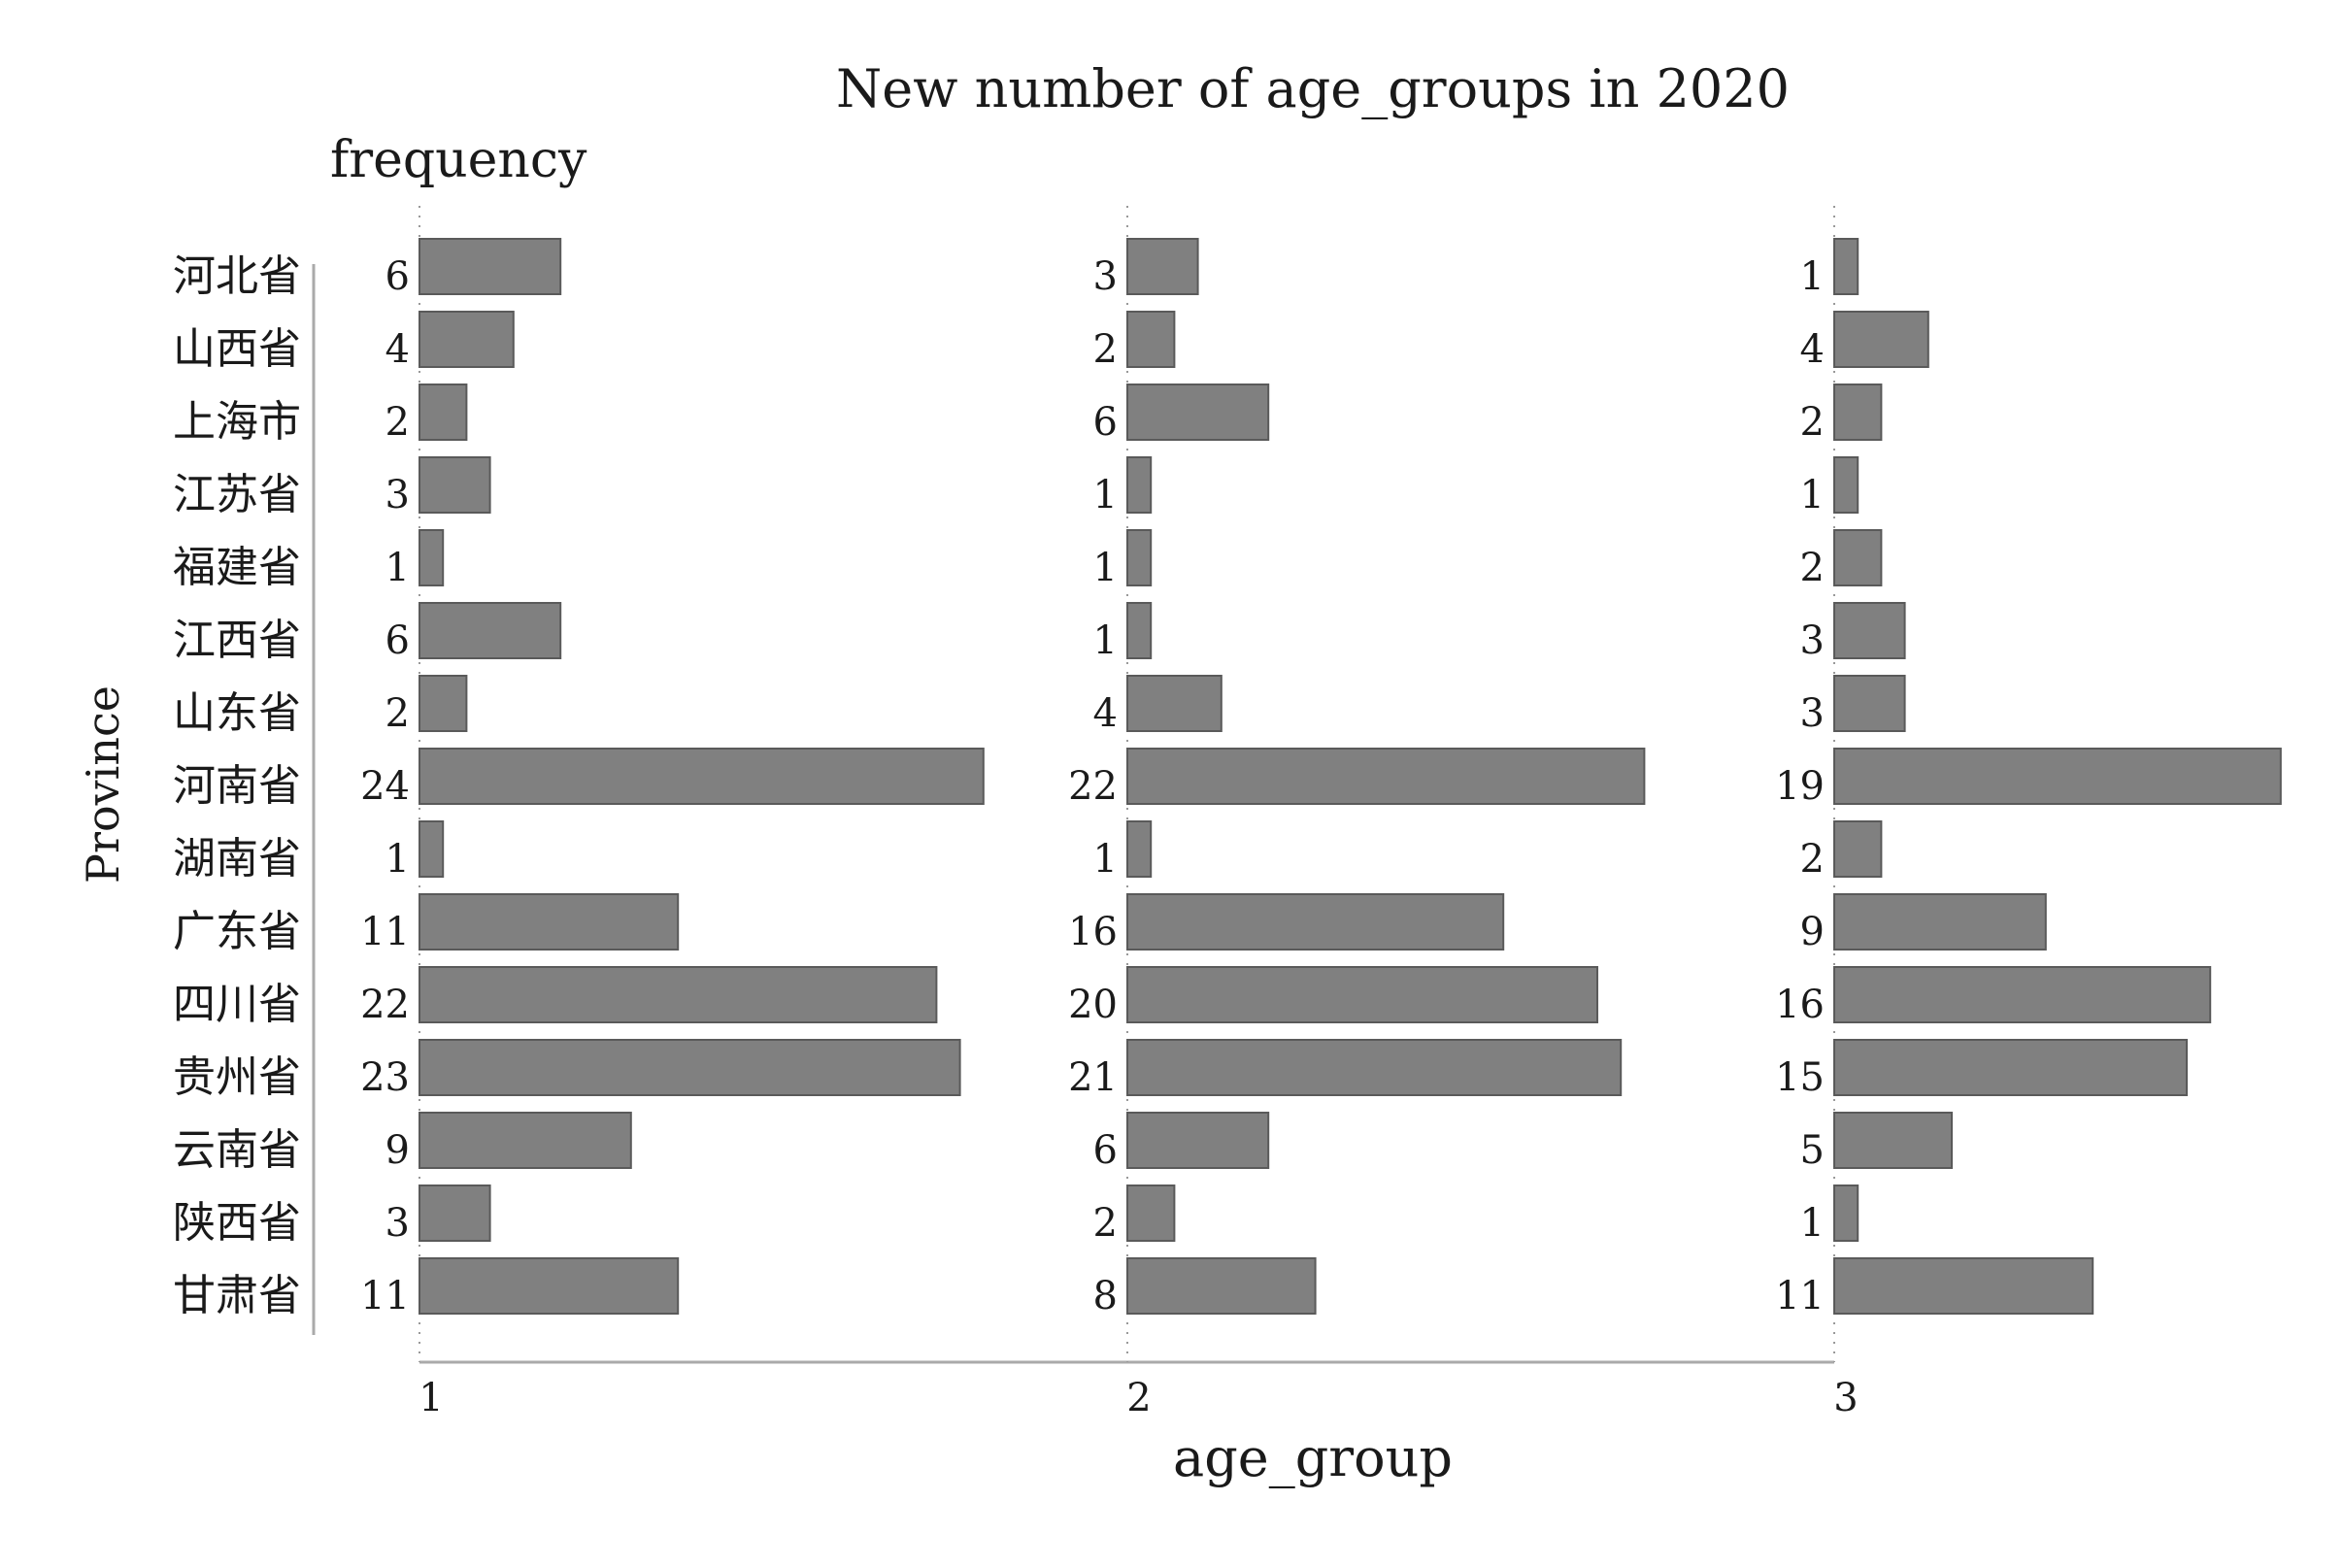 The width and height of the screenshot is (2345, 1568). What do you see at coordinates (1846, 1398) in the screenshot?
I see `x-tick-label: 3` at bounding box center [1846, 1398].